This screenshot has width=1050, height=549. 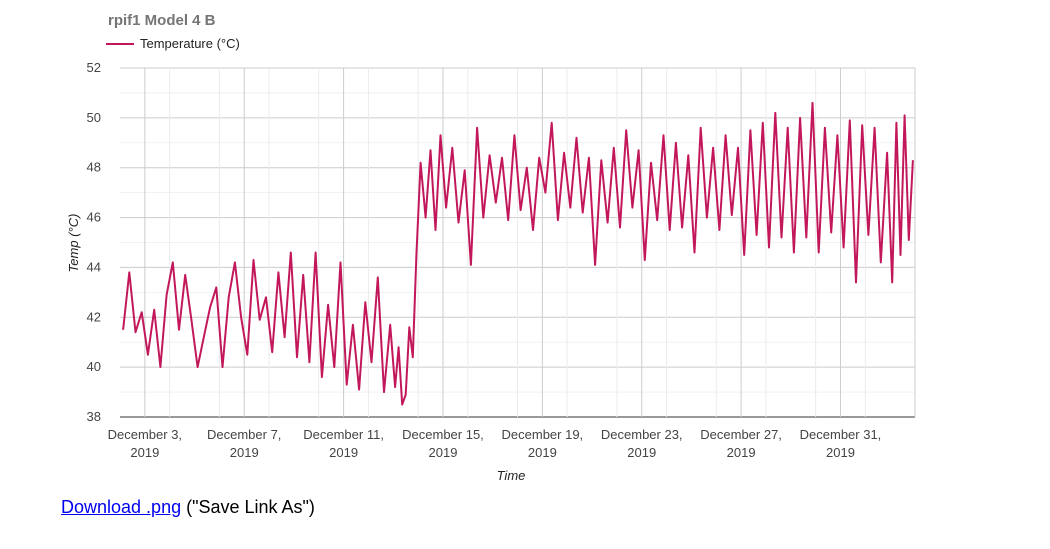 I want to click on x-axis-title: Time, so click(x=511, y=475).